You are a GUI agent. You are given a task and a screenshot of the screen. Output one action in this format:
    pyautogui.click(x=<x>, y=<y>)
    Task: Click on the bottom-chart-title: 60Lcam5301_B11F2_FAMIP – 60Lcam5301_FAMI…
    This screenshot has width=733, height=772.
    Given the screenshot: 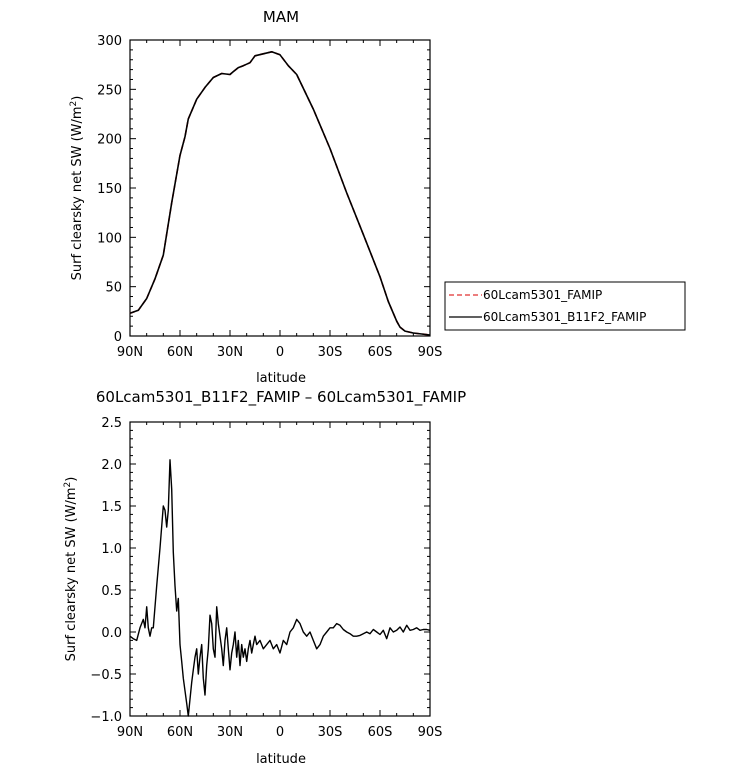 What is the action you would take?
    pyautogui.click(x=281, y=397)
    